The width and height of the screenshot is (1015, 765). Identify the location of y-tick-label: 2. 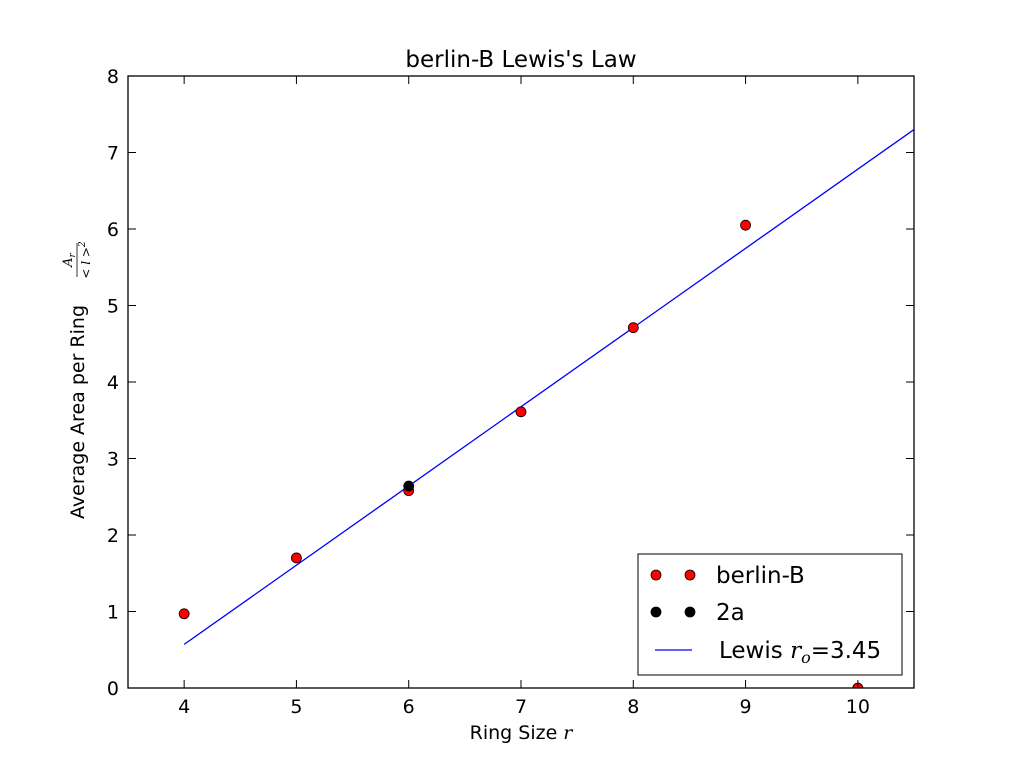
(113, 536).